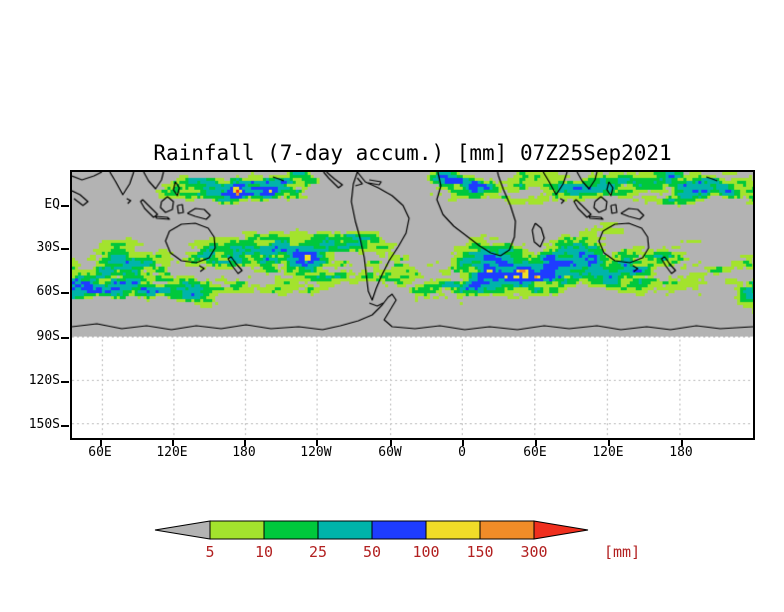 This screenshot has width=784, height=612. I want to click on y-tick-label: EQ, so click(52, 204).